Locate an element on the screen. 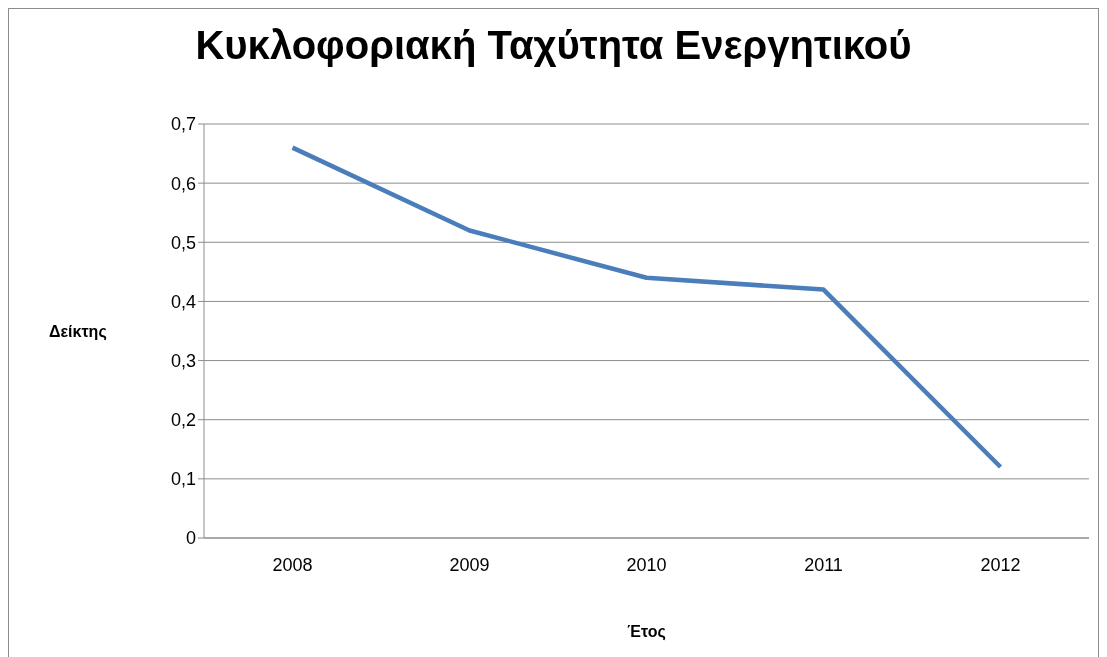 The width and height of the screenshot is (1107, 657). chart-title: Κυκλοφοριακή Ταχύτητα Ενεργητικού is located at coordinates (553, 45).